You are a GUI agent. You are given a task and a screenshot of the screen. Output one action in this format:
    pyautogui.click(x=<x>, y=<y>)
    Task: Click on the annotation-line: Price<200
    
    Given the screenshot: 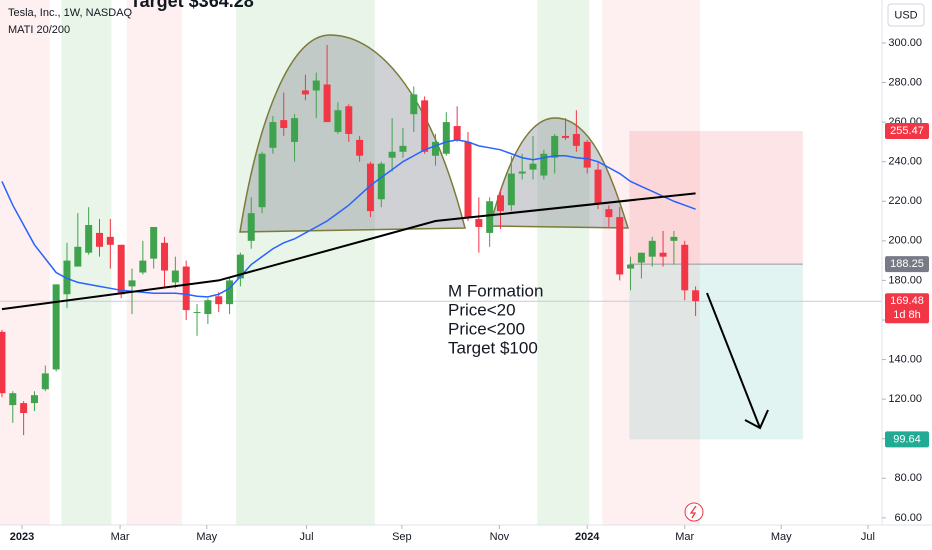 What is the action you would take?
    pyautogui.click(x=486, y=328)
    